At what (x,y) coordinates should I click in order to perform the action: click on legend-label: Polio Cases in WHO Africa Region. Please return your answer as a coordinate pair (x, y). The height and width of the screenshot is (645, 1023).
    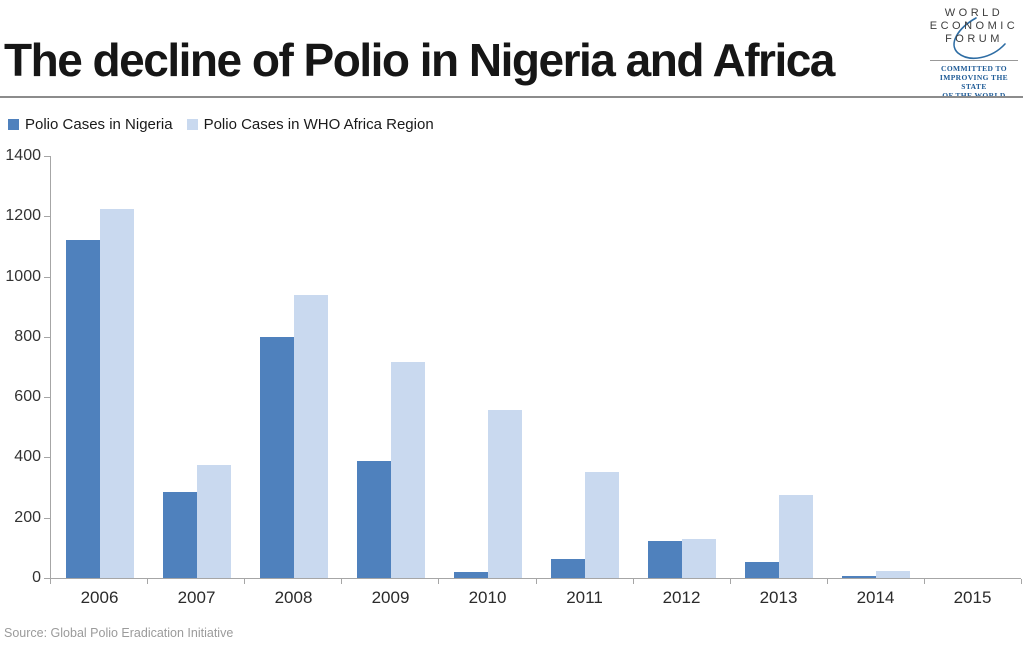
    Looking at the image, I should click on (318, 124).